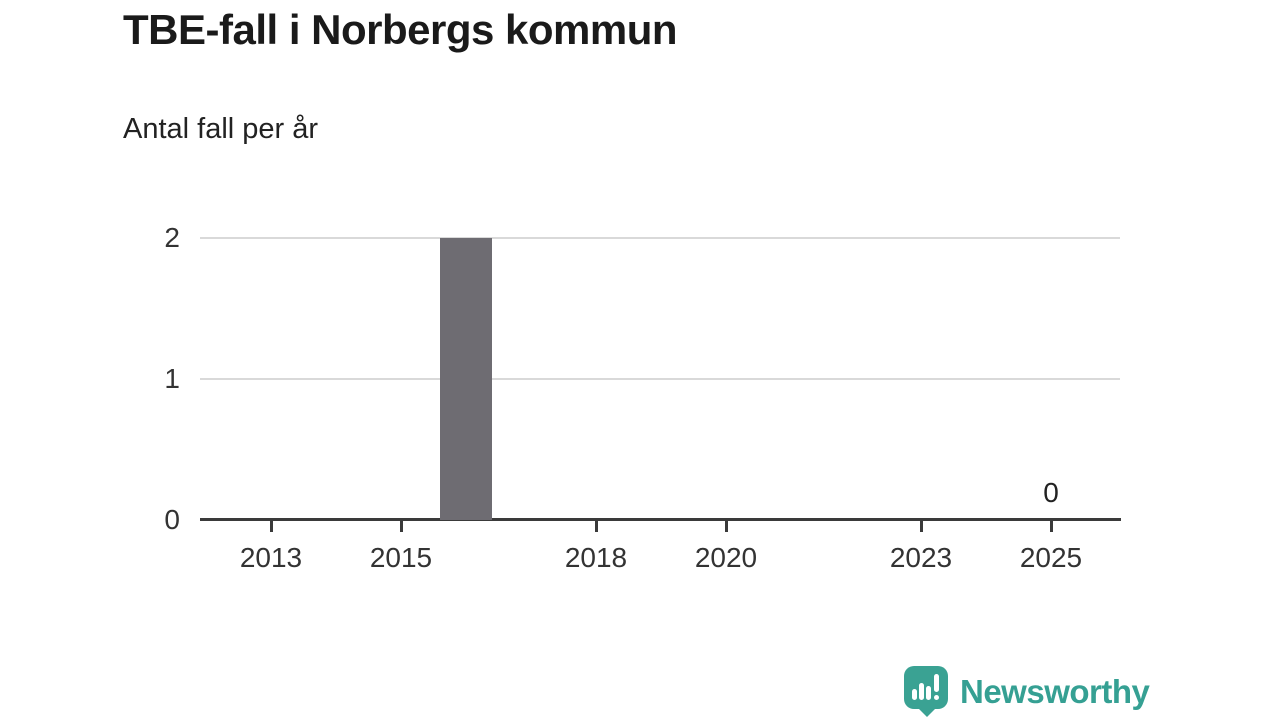  What do you see at coordinates (1051, 492) in the screenshot?
I see `bar-value-label-2025: 0` at bounding box center [1051, 492].